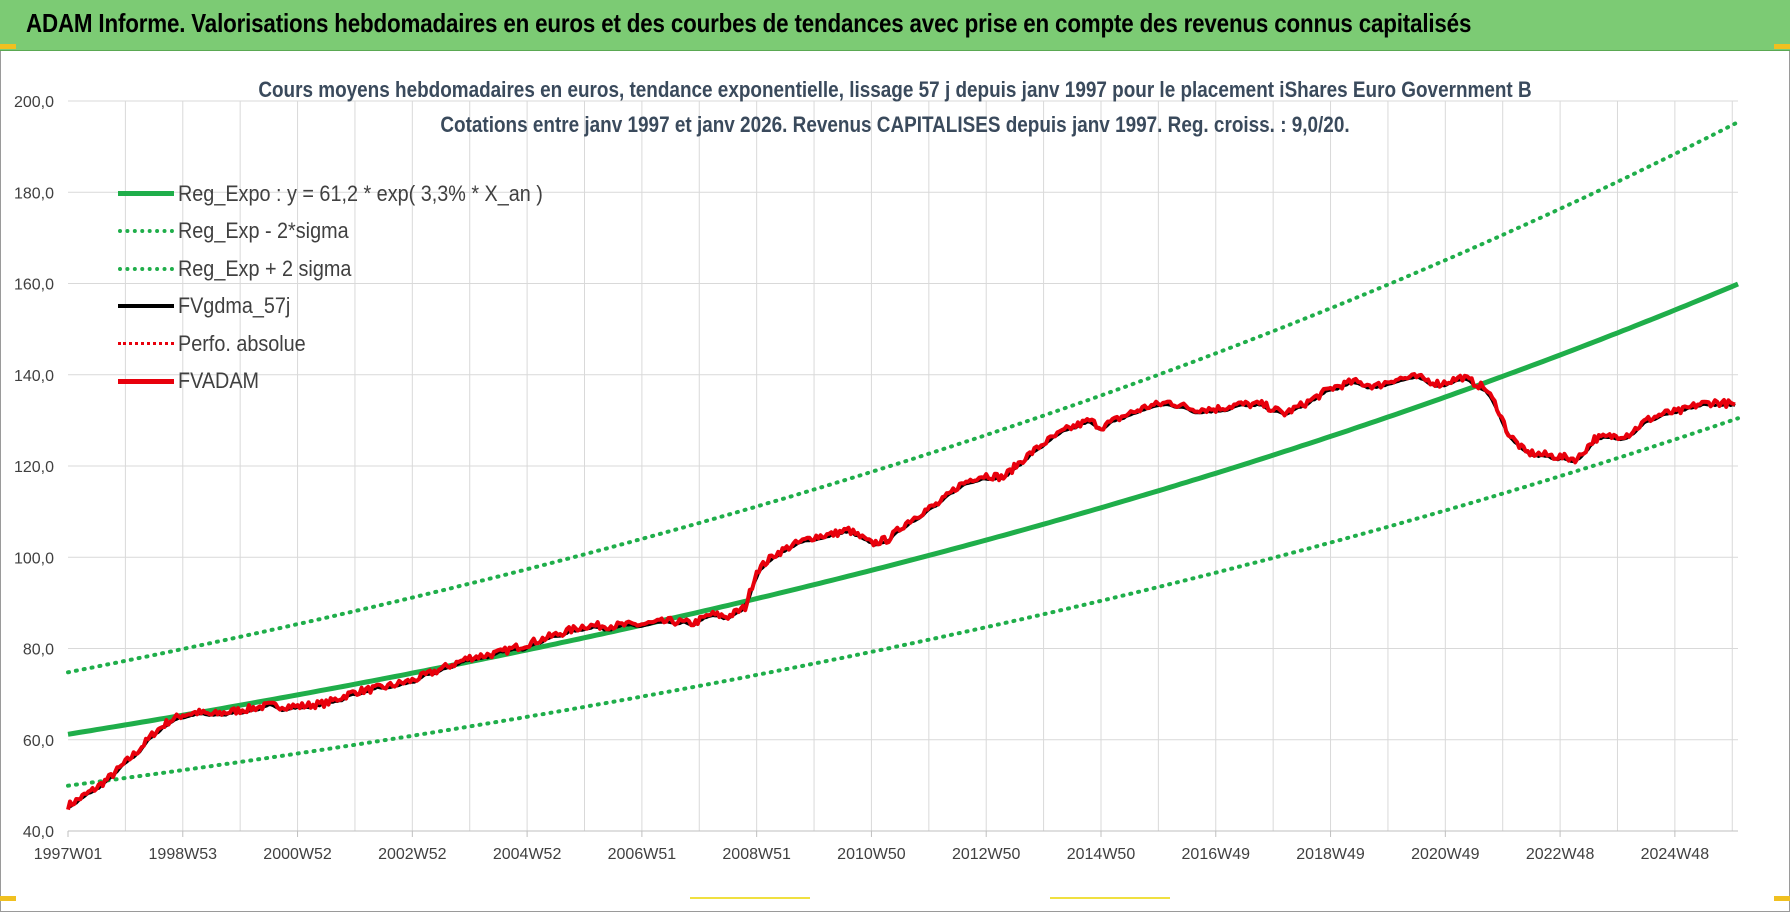 This screenshot has width=1790, height=912. Describe the element at coordinates (38, 741) in the screenshot. I see `y-tick-label-1: 60,0` at that location.